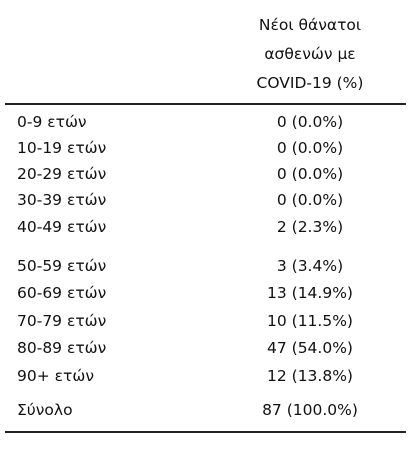 The image size is (411, 449). Describe the element at coordinates (310, 54) in the screenshot. I see `column-header-new-deaths: Νέοι θάνατοι ασθενών με COVID-19 (%)` at that location.